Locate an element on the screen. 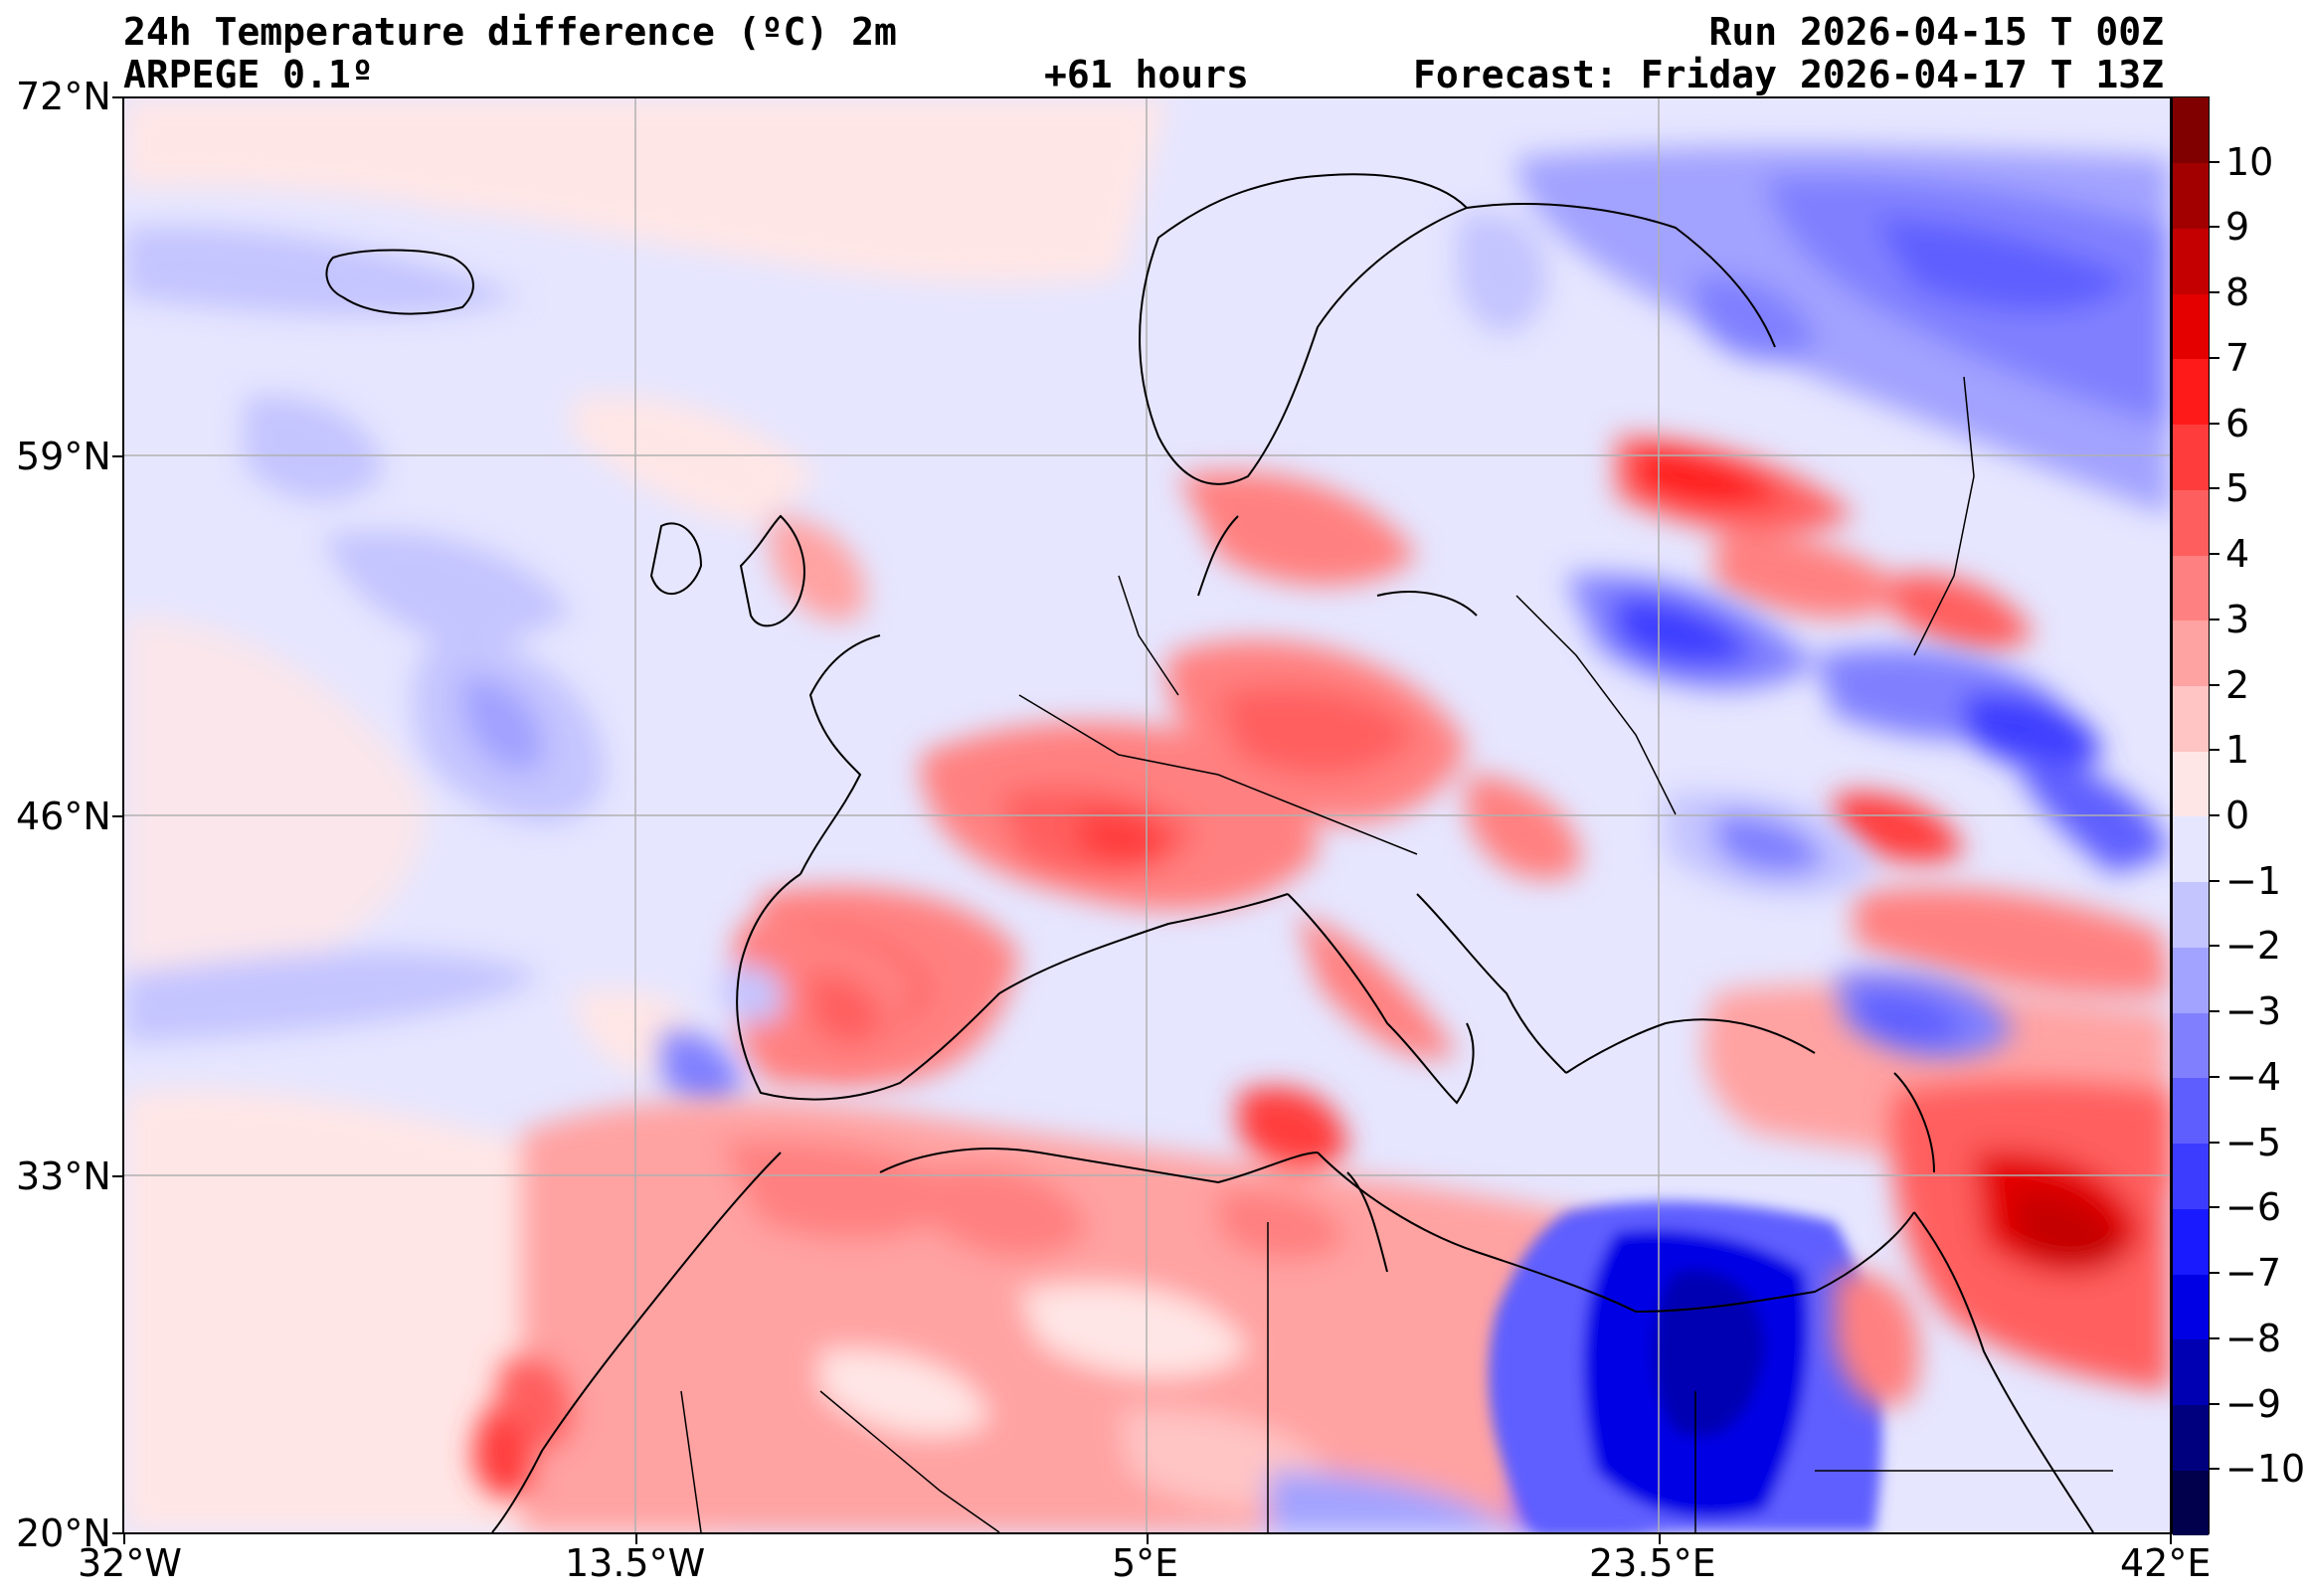 The height and width of the screenshot is (1596, 2307). colorbar-tick-label: −1 is located at coordinates (2253, 881).